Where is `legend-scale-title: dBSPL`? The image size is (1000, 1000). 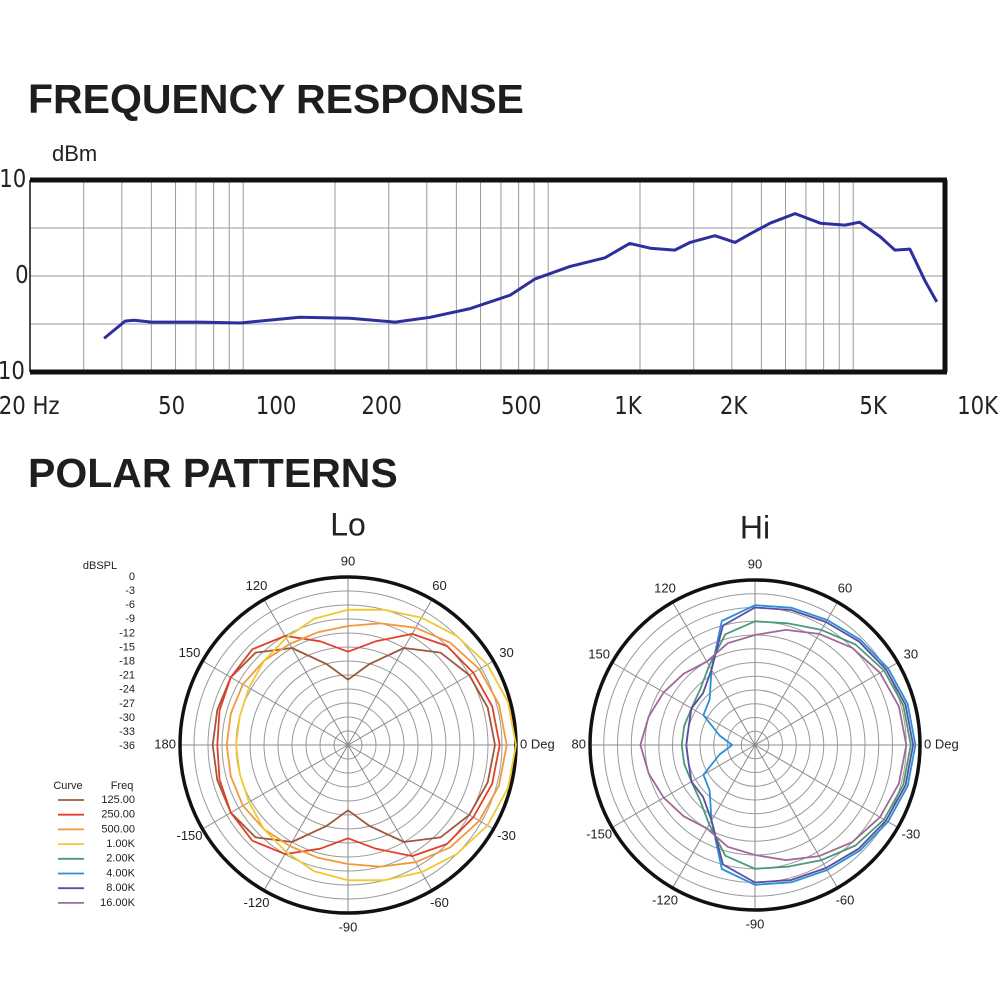
legend-scale-title: dBSPL is located at coordinates (100, 566).